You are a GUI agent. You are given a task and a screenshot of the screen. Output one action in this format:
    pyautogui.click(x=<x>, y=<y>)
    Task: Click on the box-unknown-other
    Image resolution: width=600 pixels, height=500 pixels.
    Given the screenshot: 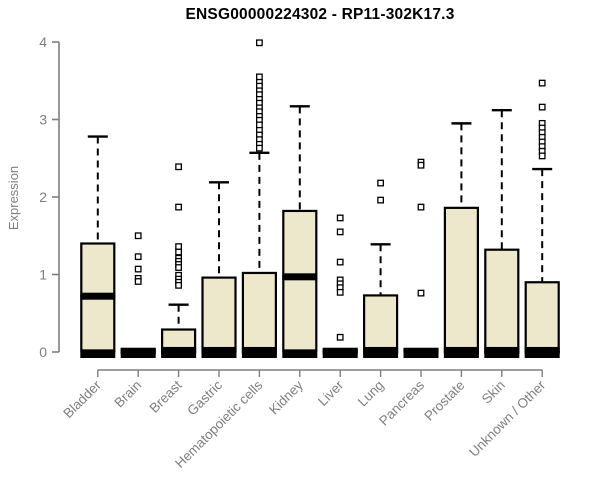 What is the action you would take?
    pyautogui.click(x=542, y=317)
    